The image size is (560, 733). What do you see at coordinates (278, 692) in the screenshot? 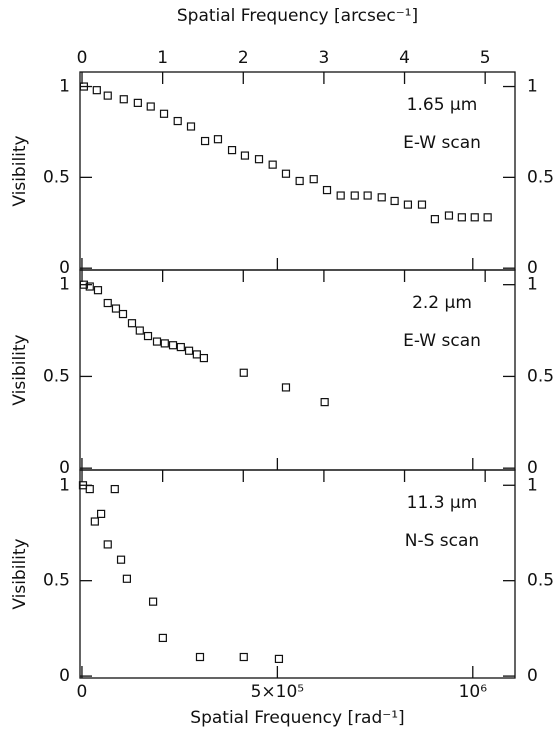
I see `x-tick-label: 5×10⁵` at bounding box center [278, 692].